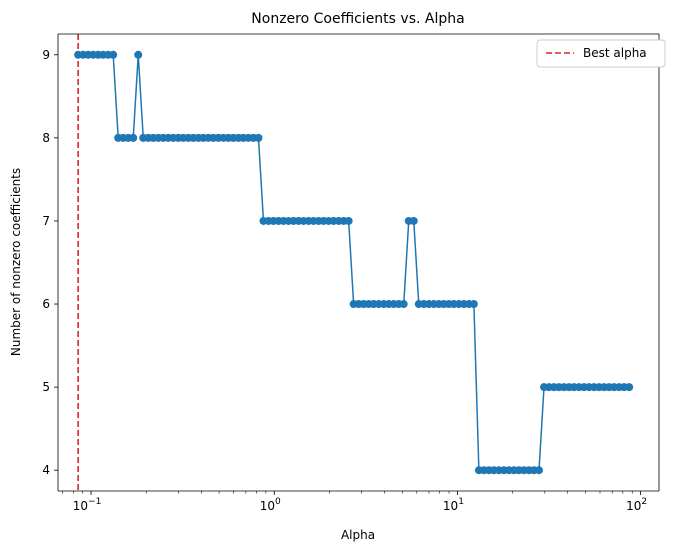 The height and width of the screenshot is (552, 678). I want to click on x-tick-label: 10², so click(636, 505).